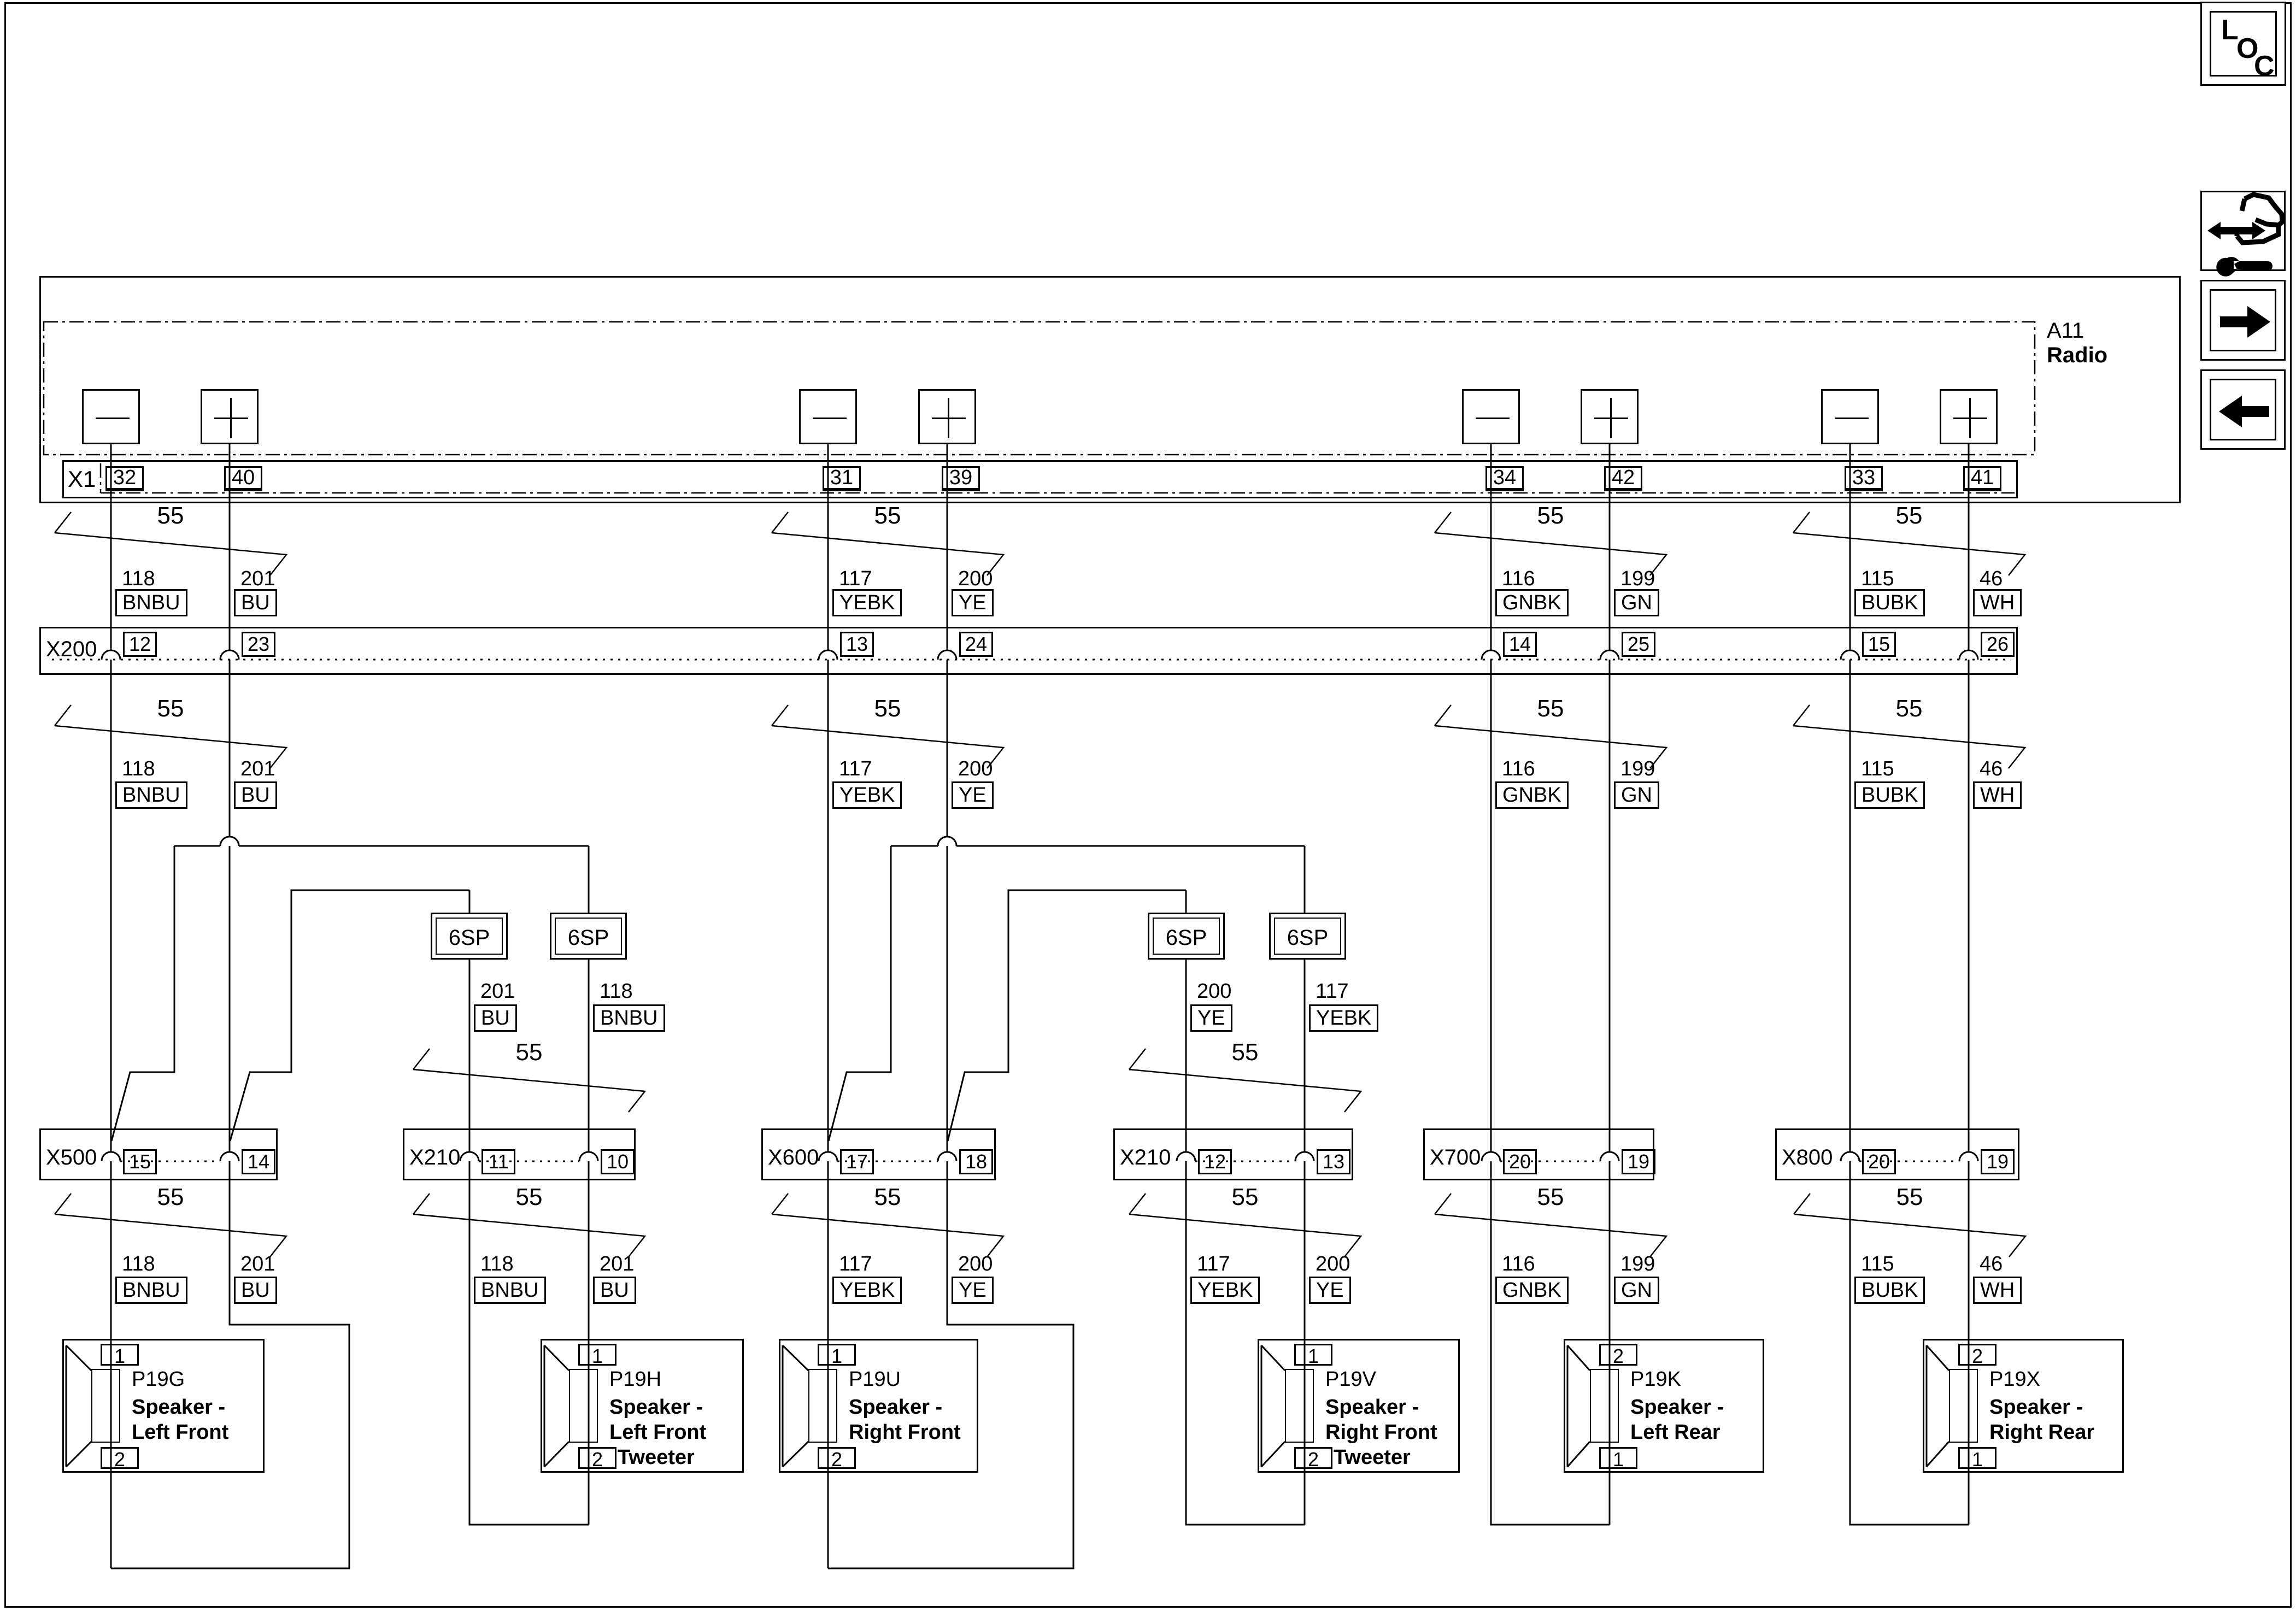 The height and width of the screenshot is (1617, 2296). Describe the element at coordinates (1890, 602) in the screenshot. I see `wire-color: BUBK` at that location.